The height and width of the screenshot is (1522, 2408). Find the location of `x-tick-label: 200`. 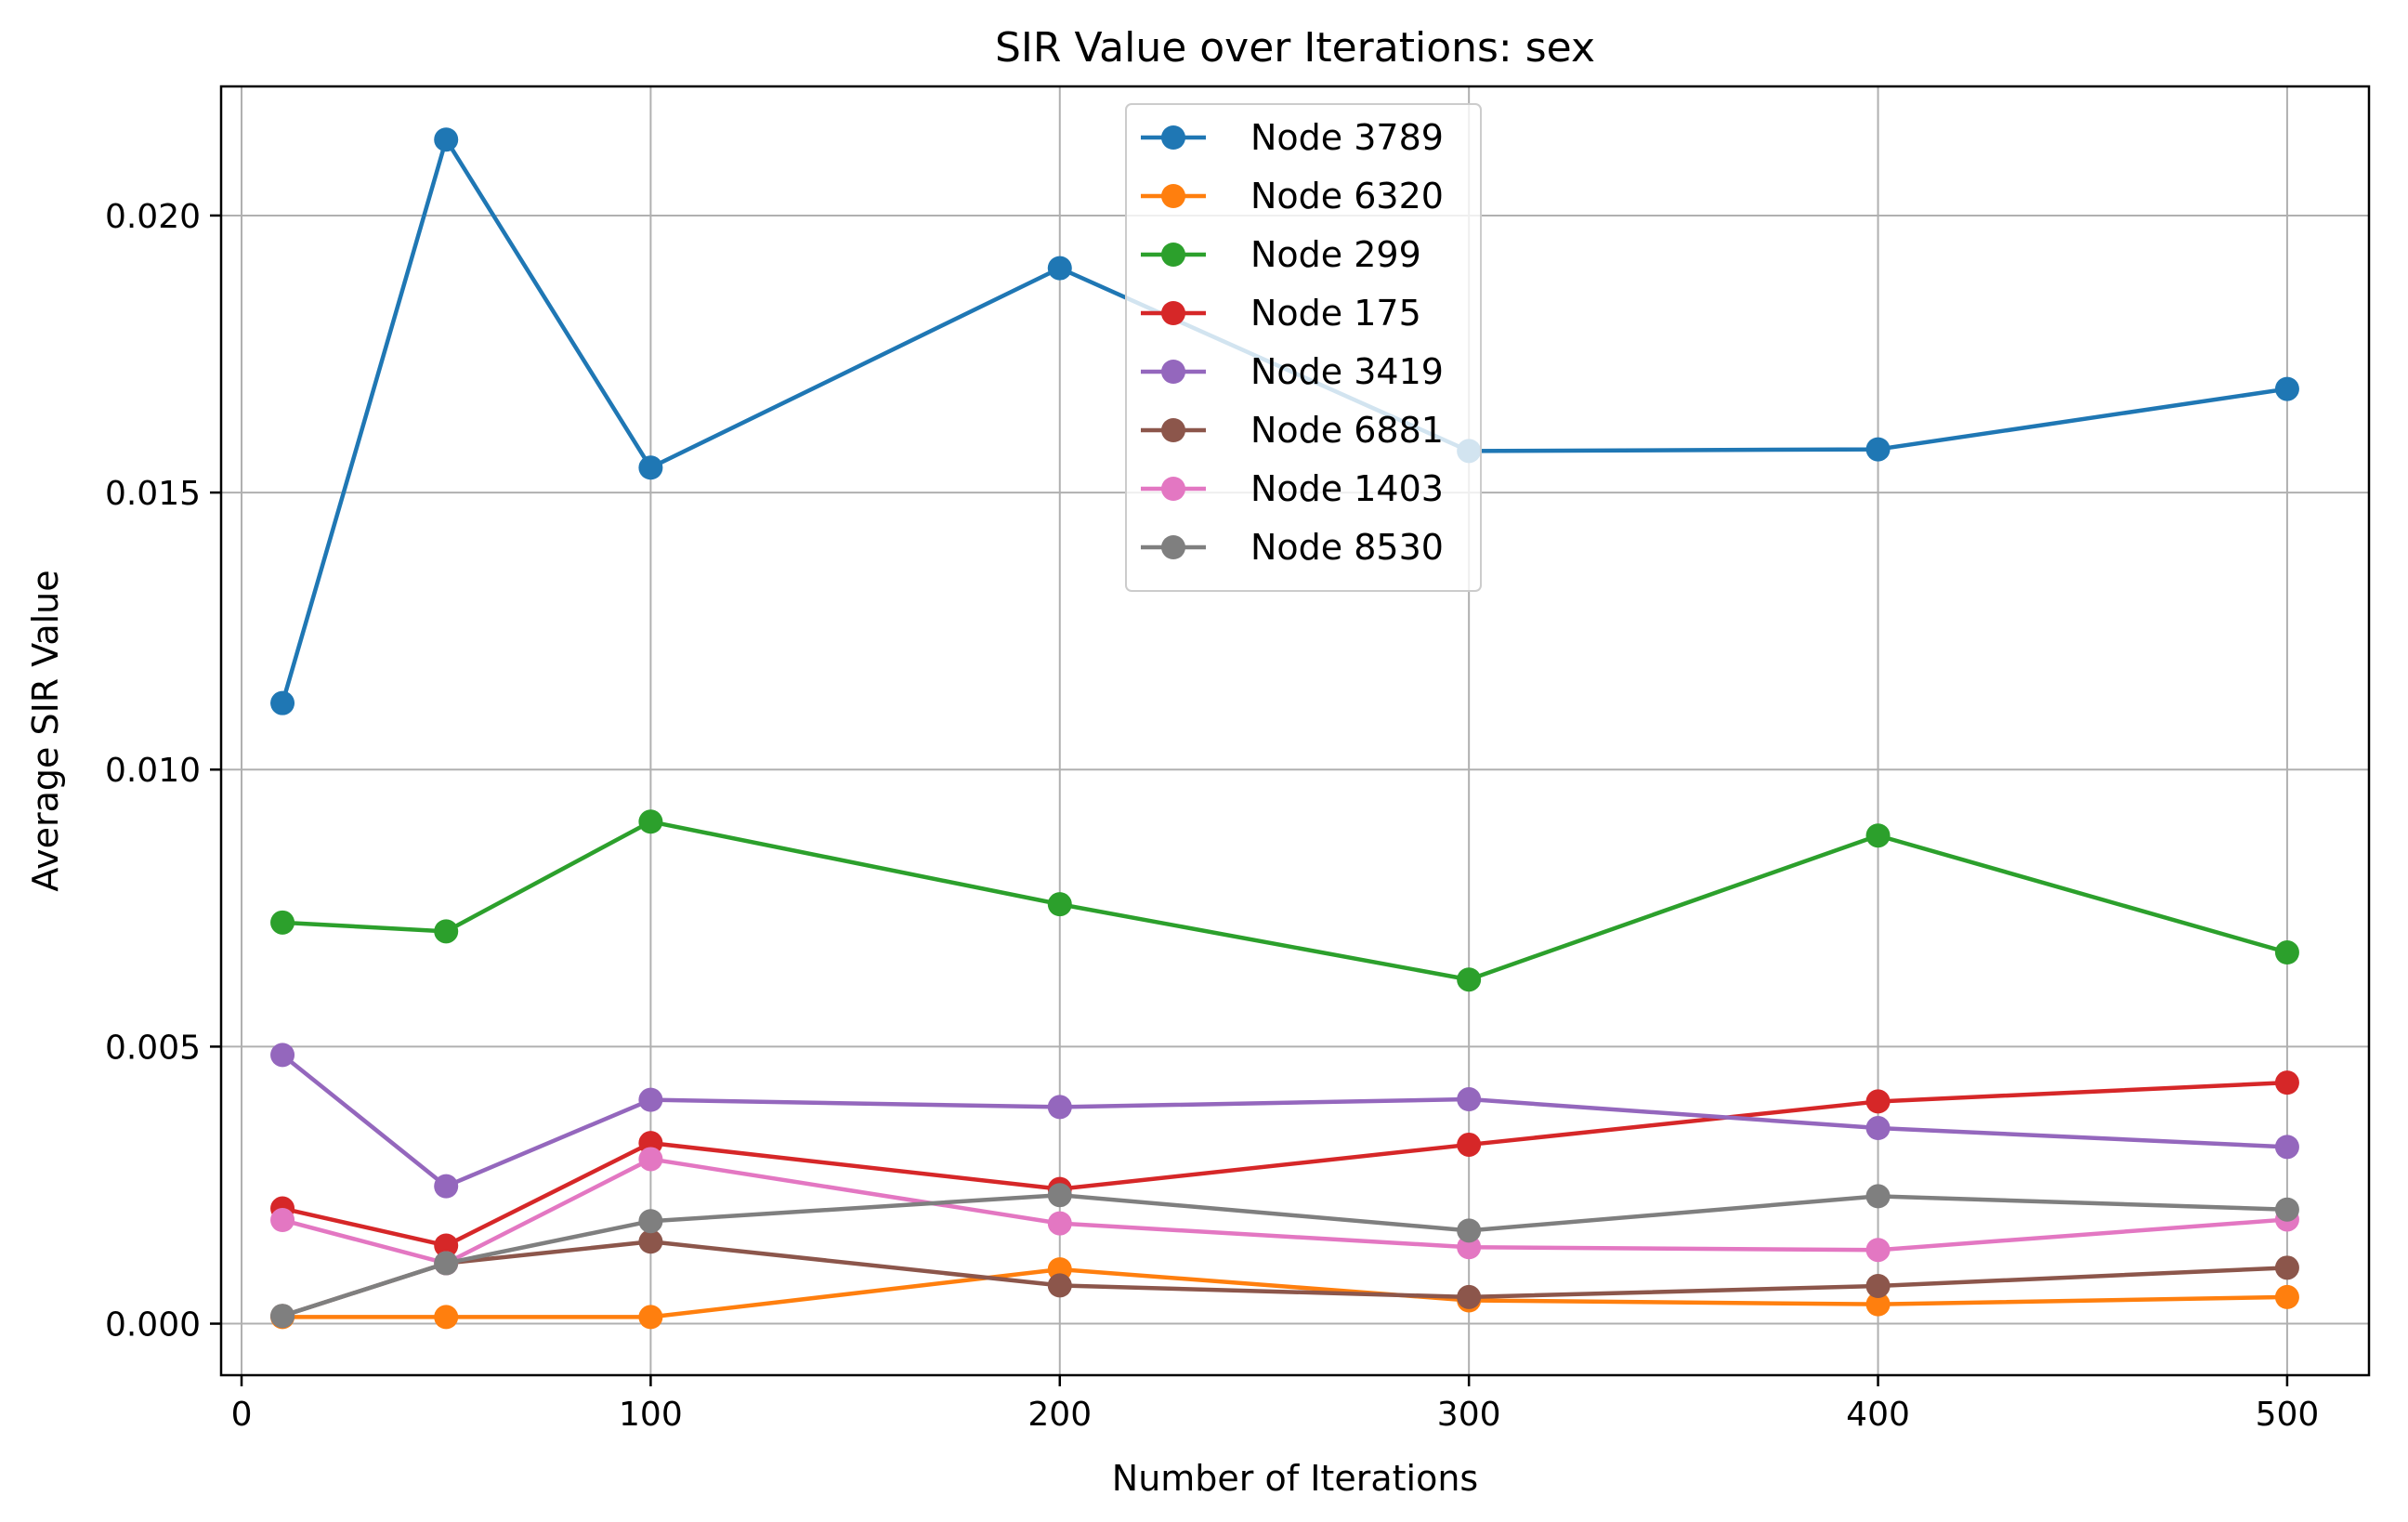

x-tick-label: 200 is located at coordinates (1059, 1415).